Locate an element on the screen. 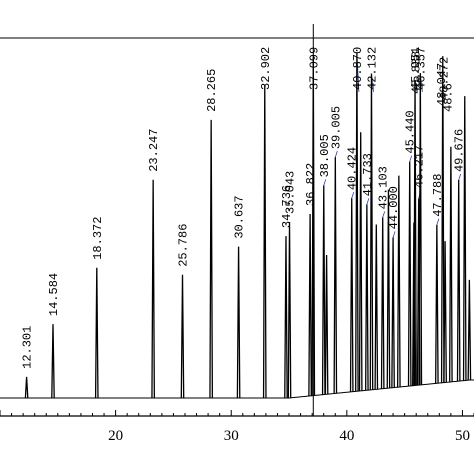 Image resolution: width=474 pixels, height=474 pixels. x-tick-label-1: 30 is located at coordinates (231, 436).